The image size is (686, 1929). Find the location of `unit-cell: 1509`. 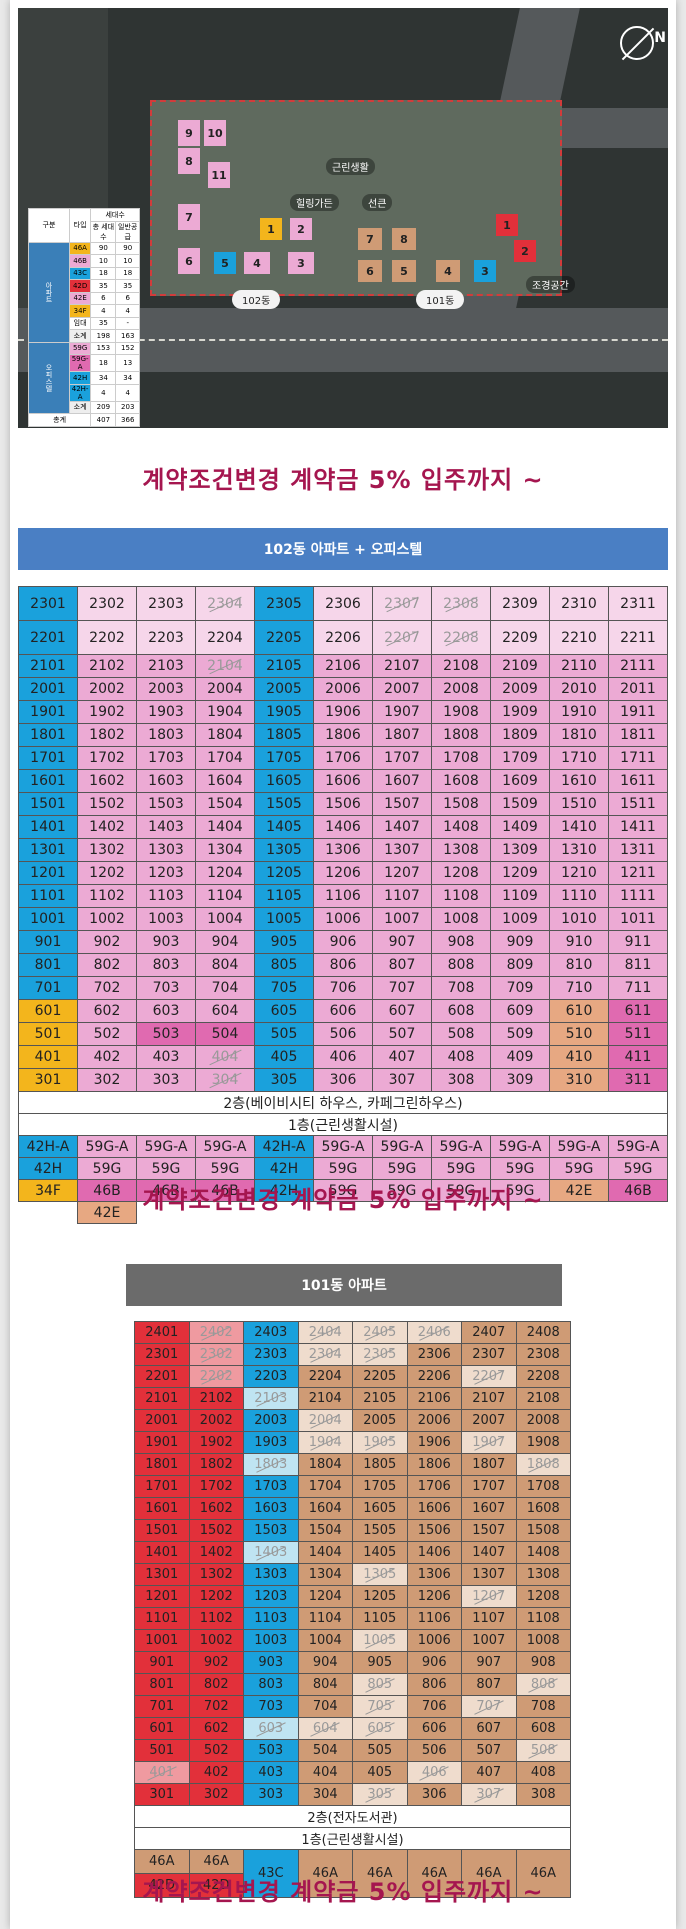

unit-cell: 1509 is located at coordinates (520, 804).